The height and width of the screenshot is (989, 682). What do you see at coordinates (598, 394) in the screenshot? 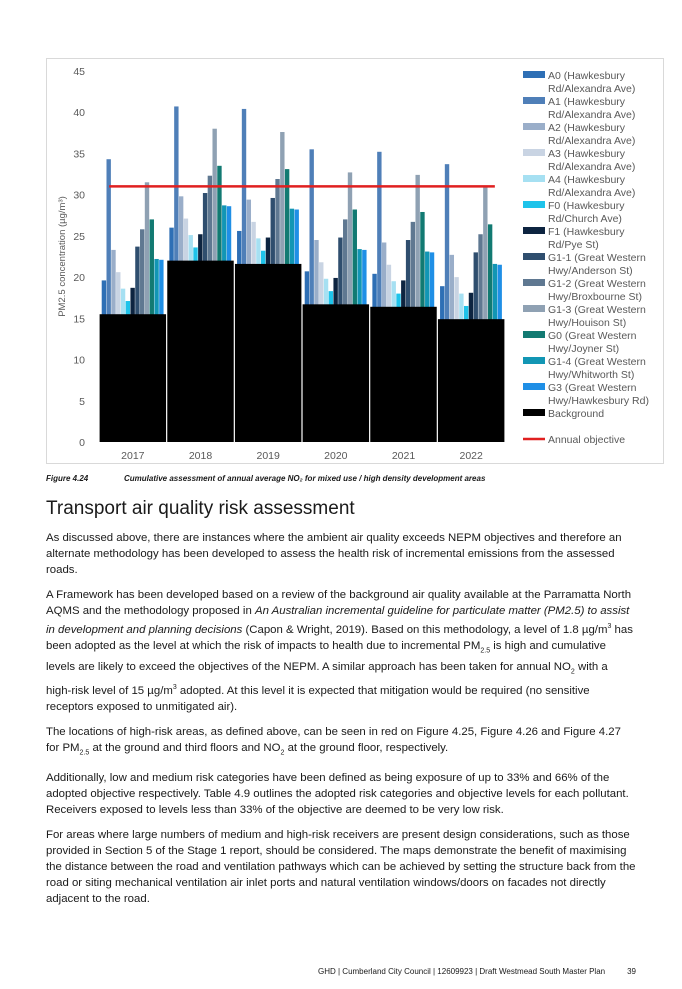
I see `legend-entry-12: G3 (Great Western Hwy/Hawkesbury Rd)` at bounding box center [598, 394].